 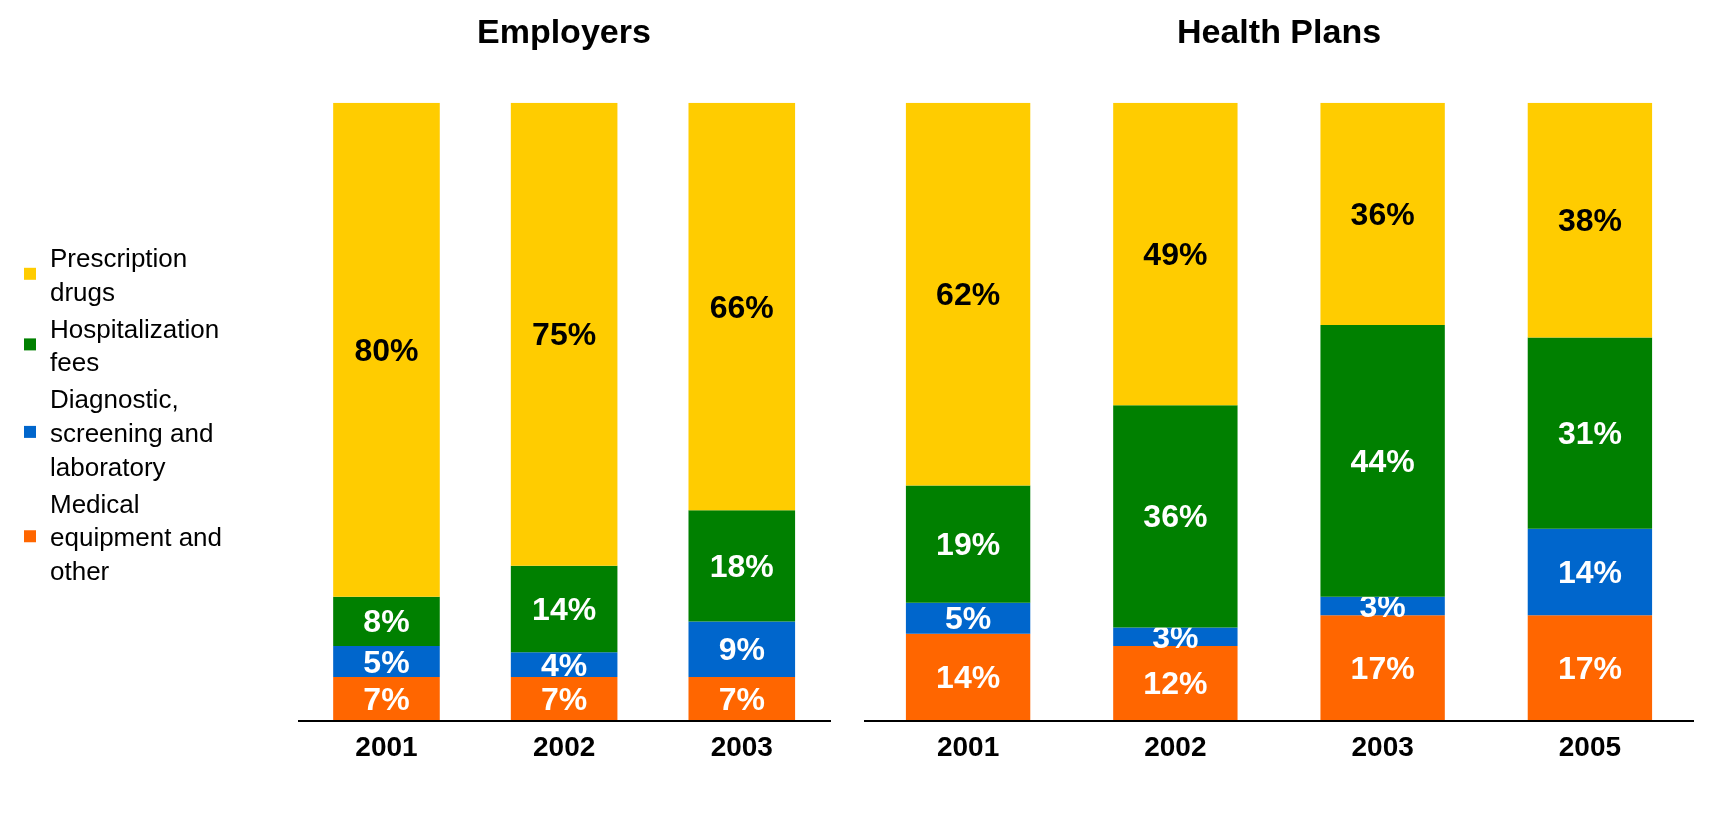 I want to click on legend-label: Hospitalization fees, so click(x=135, y=345).